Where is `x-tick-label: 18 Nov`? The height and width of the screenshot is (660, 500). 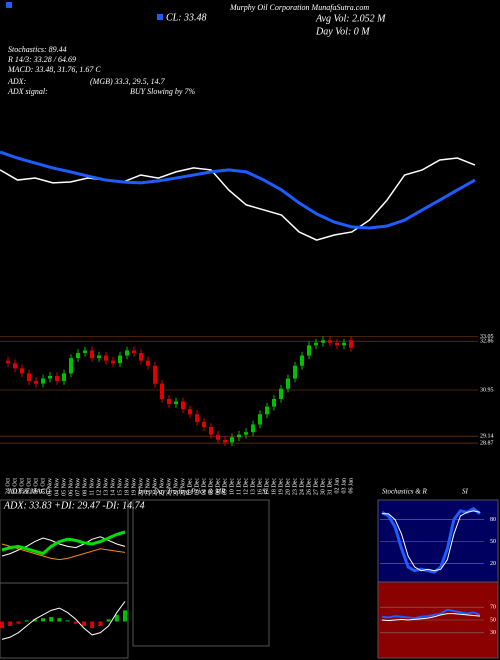 x-tick-label: 18 Nov is located at coordinates (127, 487).